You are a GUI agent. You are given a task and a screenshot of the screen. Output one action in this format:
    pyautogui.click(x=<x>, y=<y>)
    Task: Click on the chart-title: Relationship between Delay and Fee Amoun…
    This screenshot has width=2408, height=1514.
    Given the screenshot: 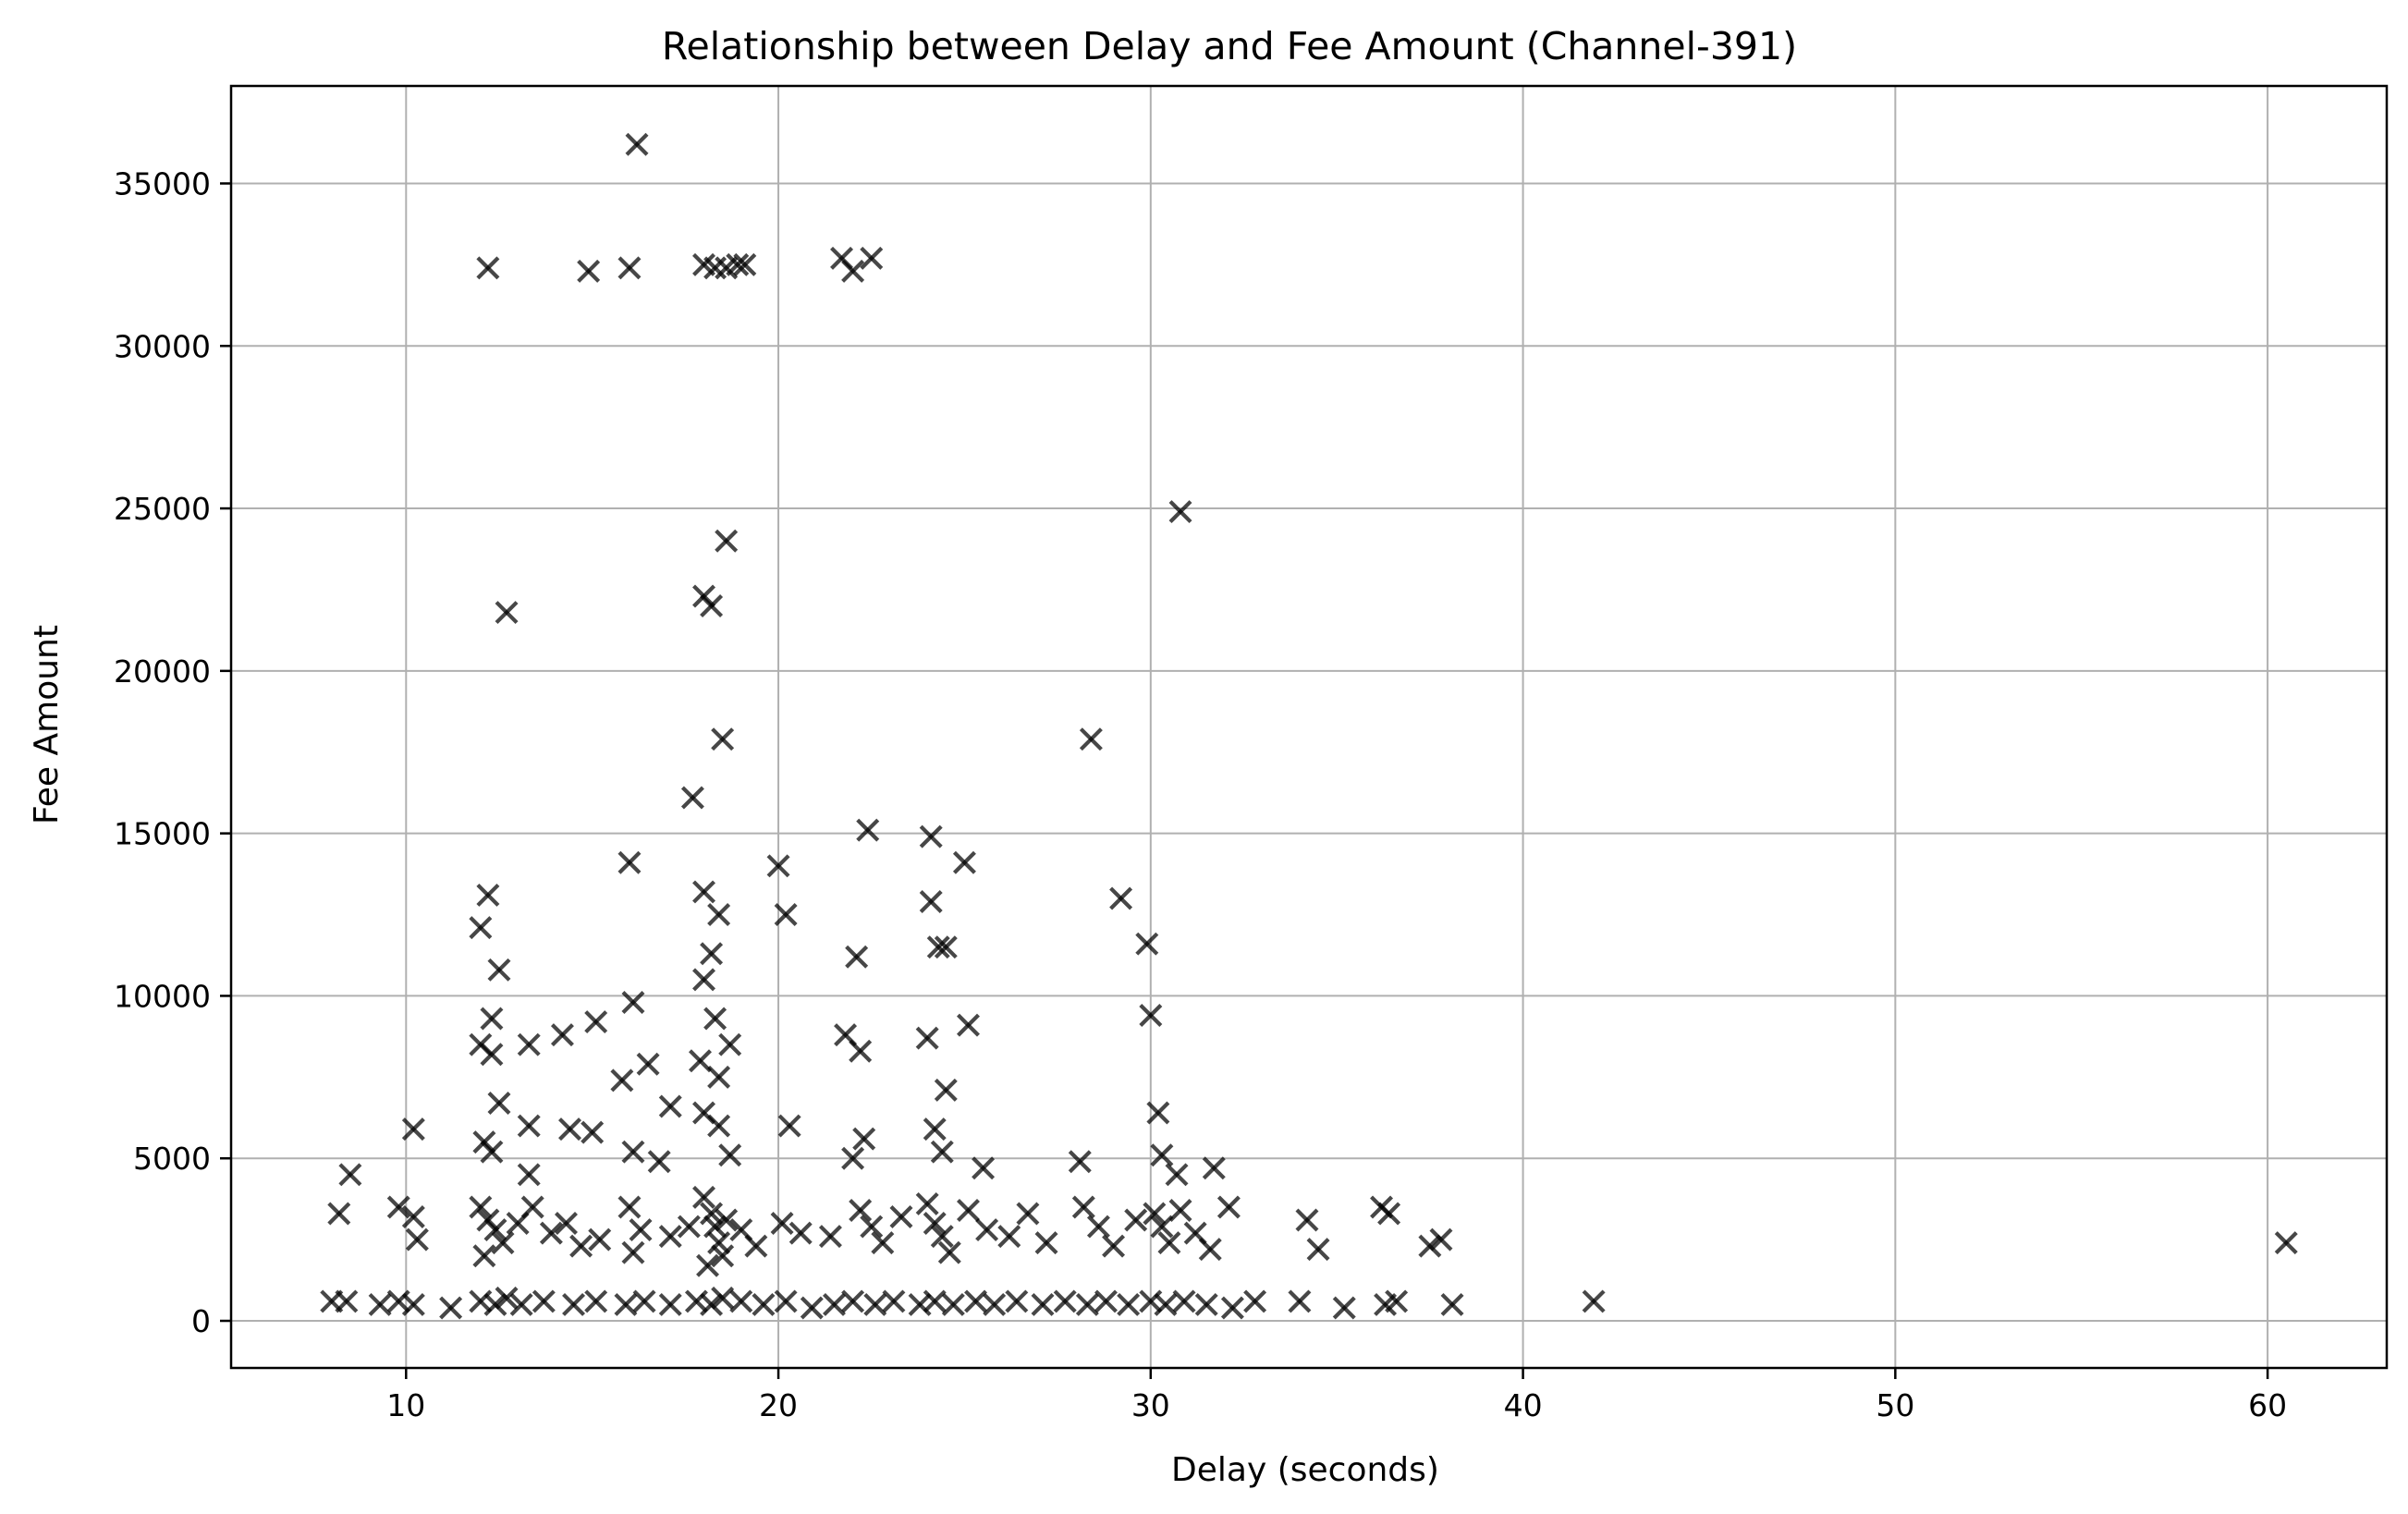 What is the action you would take?
    pyautogui.click(x=1229, y=46)
    